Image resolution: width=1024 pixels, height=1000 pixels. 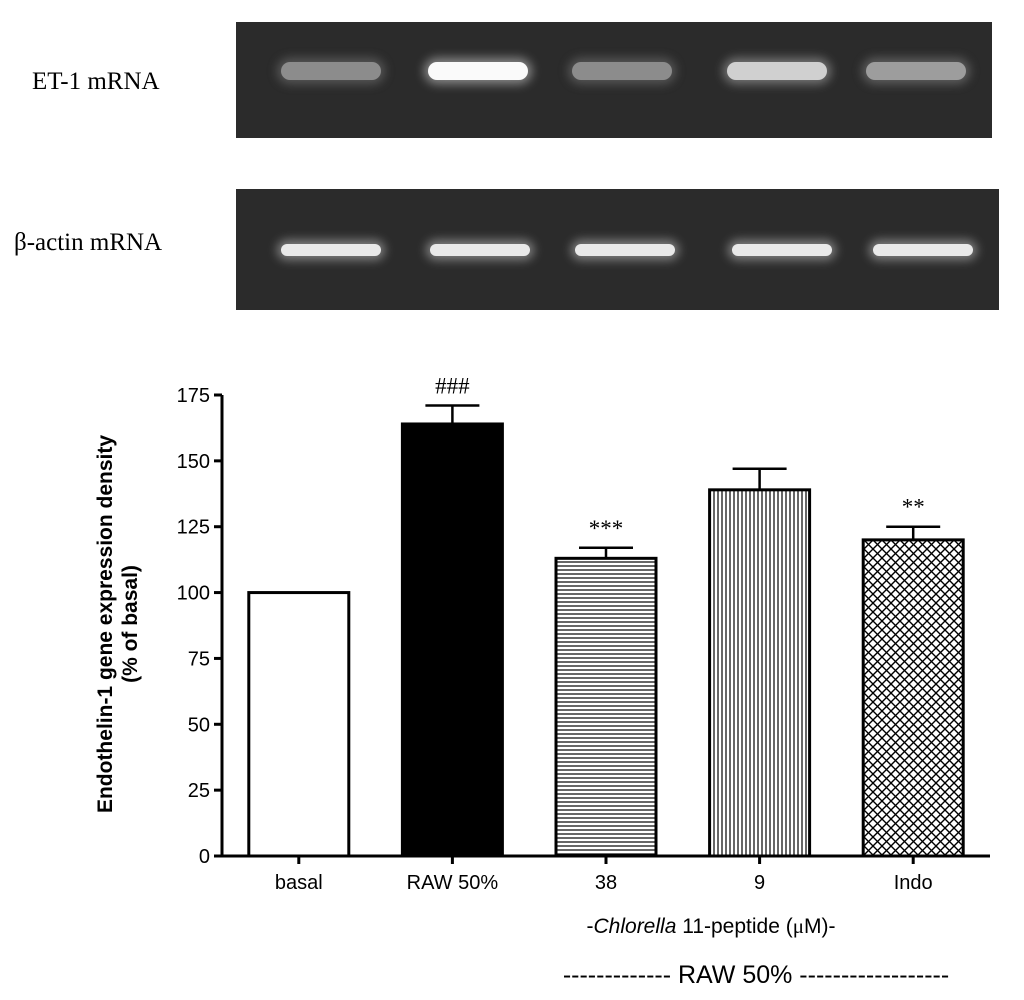 What do you see at coordinates (453, 883) in the screenshot?
I see `x-tick-label: RAW 50%` at bounding box center [453, 883].